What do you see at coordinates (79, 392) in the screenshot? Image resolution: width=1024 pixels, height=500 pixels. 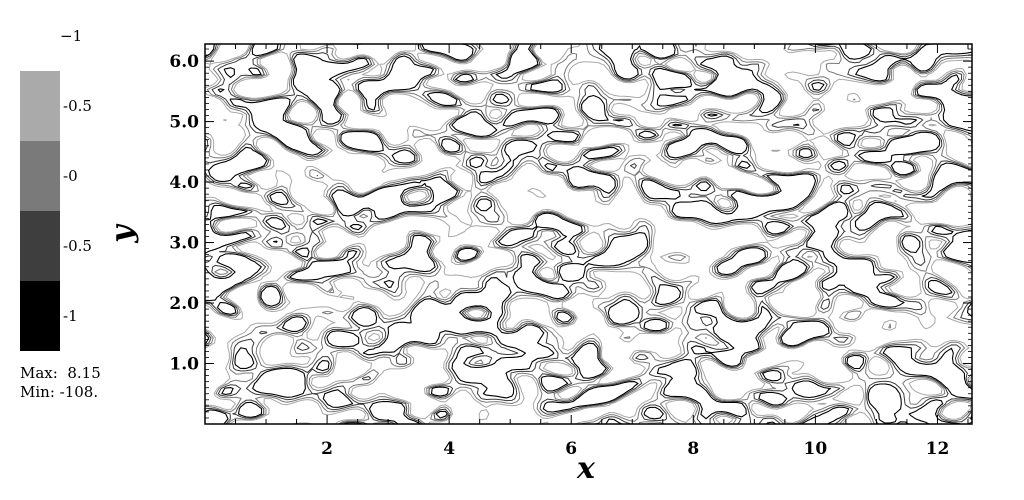 I see `stat-min-value: -108.` at bounding box center [79, 392].